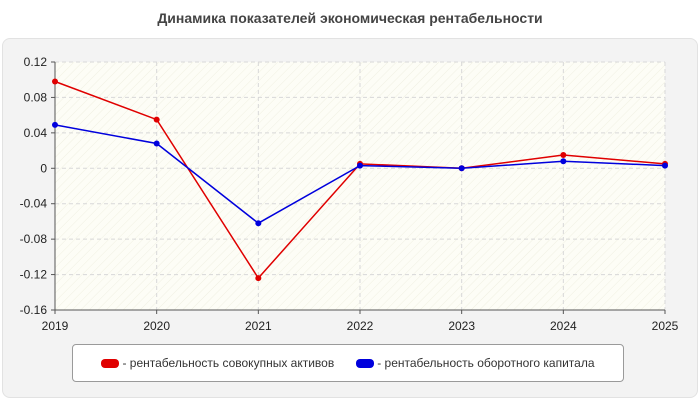 The height and width of the screenshot is (400, 700). I want to click on y-tick-label: 0.12, so click(36, 62).